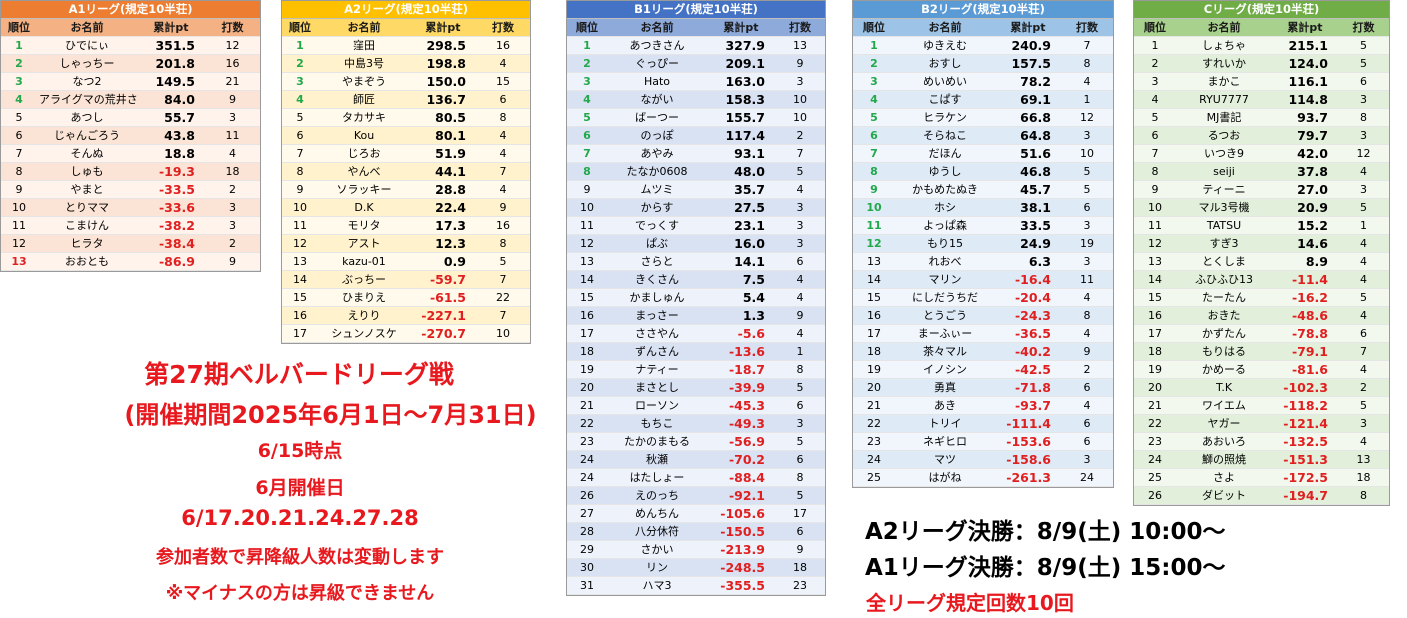  What do you see at coordinates (233, 81) in the screenshot?
I see `games-cell: 21` at bounding box center [233, 81].